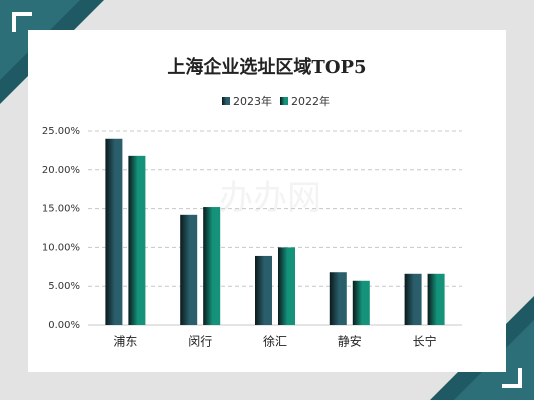 The image size is (534, 404). What do you see at coordinates (270, 199) in the screenshot?
I see `watermark: 办办网` at bounding box center [270, 199].